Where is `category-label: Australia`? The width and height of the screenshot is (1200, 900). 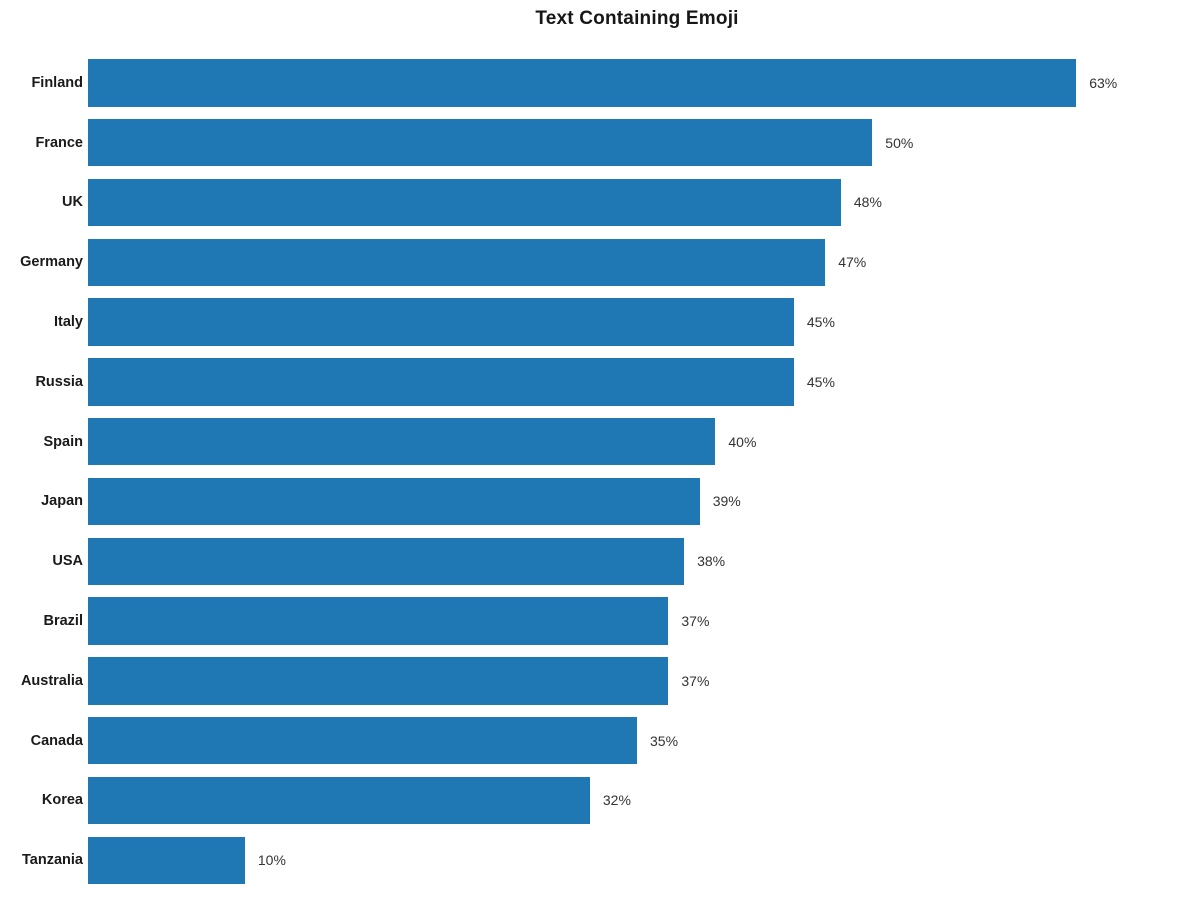
category-label: Australia is located at coordinates (51, 680).